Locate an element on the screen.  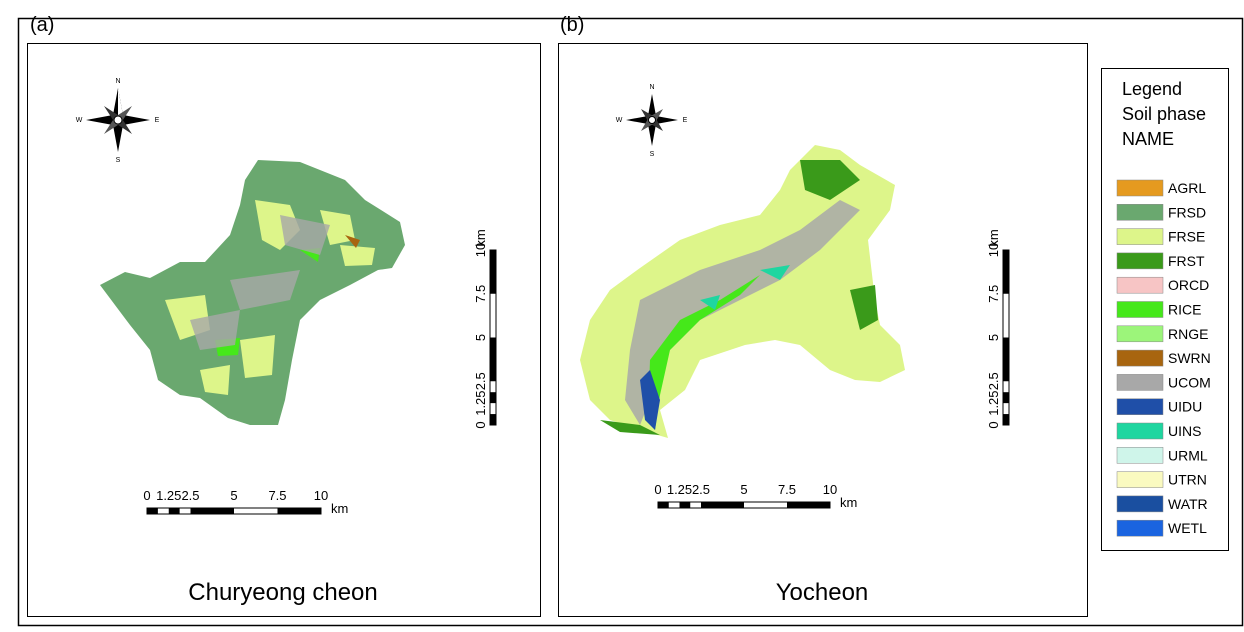
legend-title: Legend is located at coordinates (1152, 89).